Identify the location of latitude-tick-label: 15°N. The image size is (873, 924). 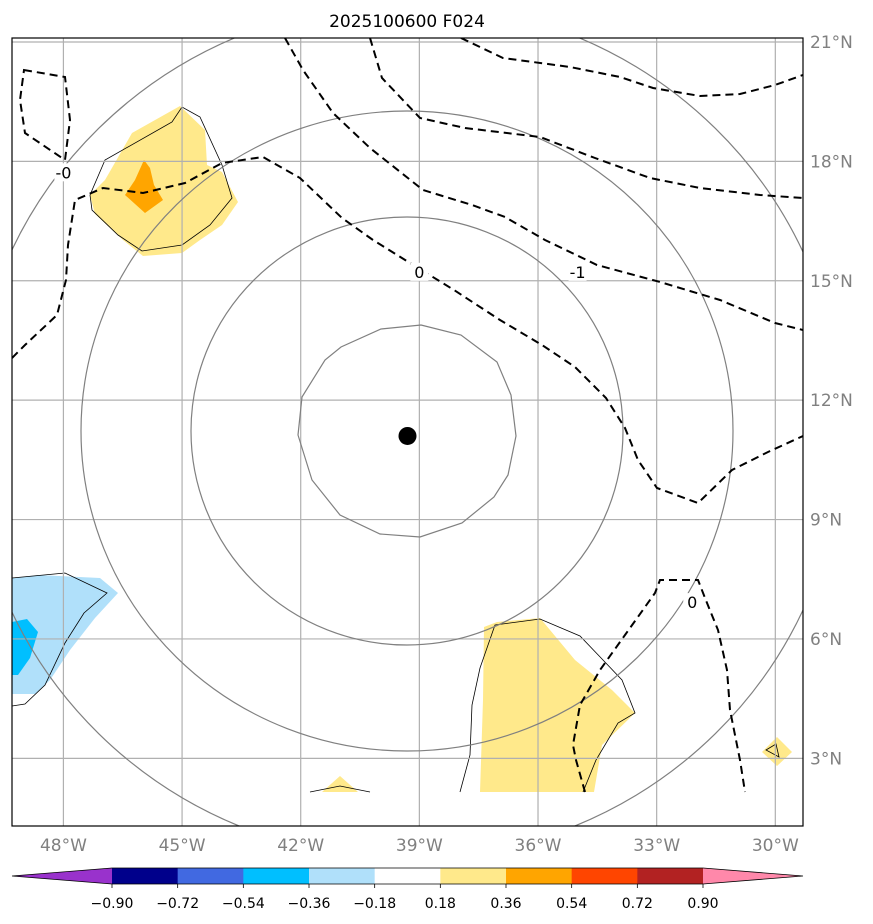
(831, 282).